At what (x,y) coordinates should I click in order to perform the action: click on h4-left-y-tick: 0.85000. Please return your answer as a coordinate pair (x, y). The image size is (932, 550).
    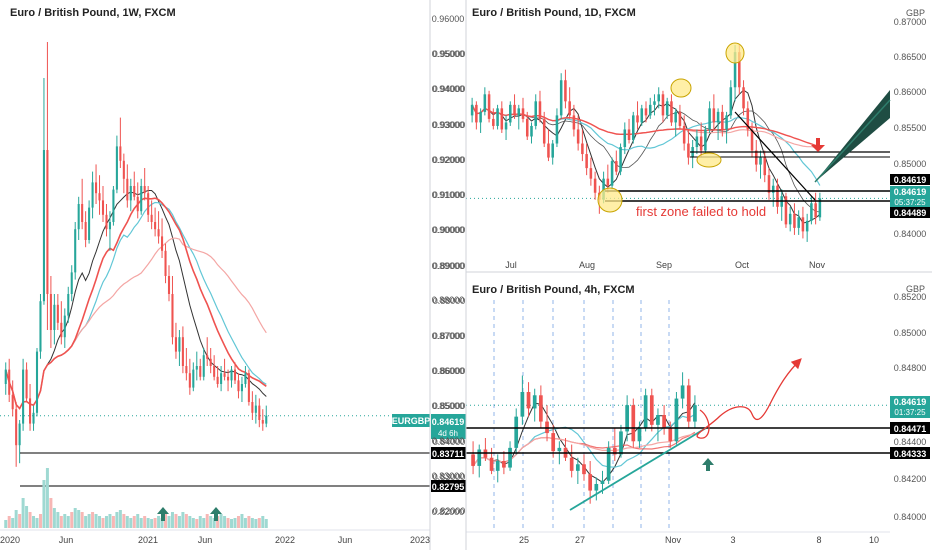
    Looking at the image, I should click on (448, 406).